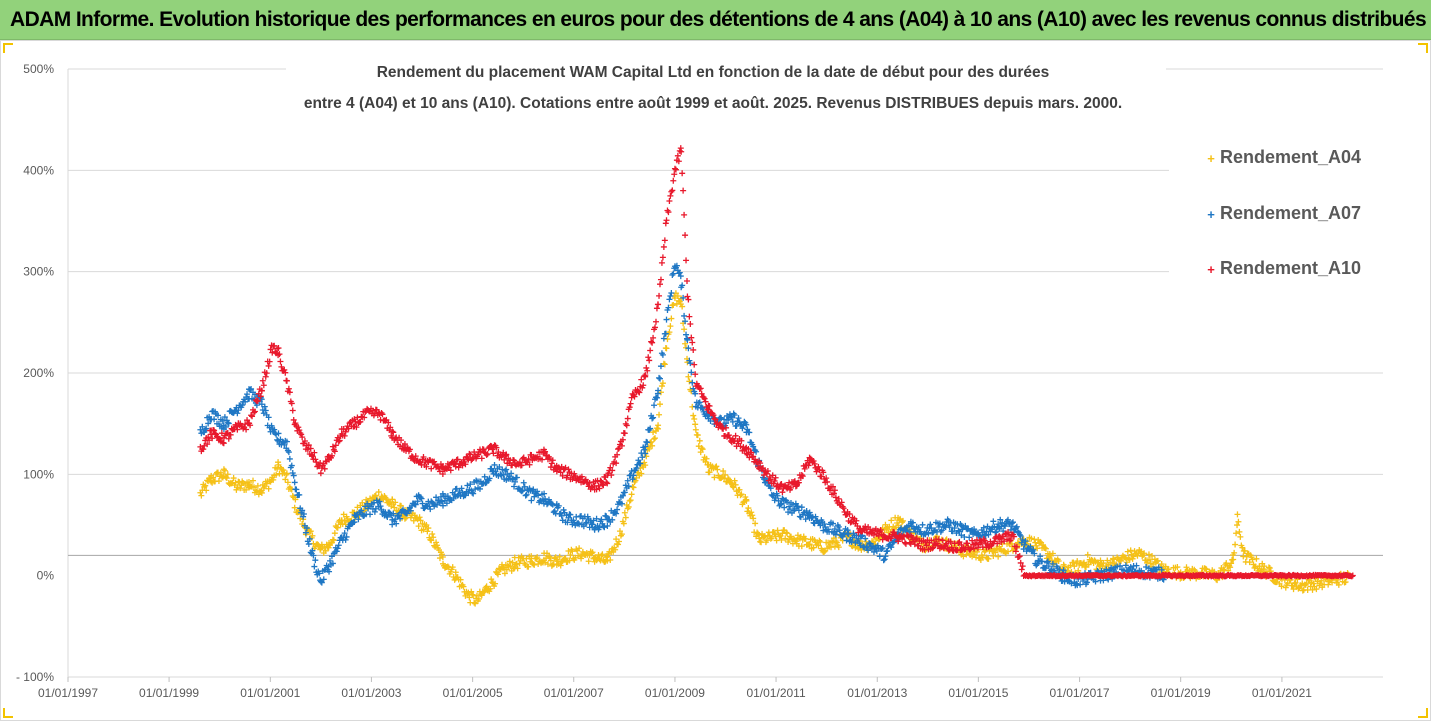 Image resolution: width=1431 pixels, height=721 pixels. I want to click on corner-handle-bottom-right, so click(1423, 713).